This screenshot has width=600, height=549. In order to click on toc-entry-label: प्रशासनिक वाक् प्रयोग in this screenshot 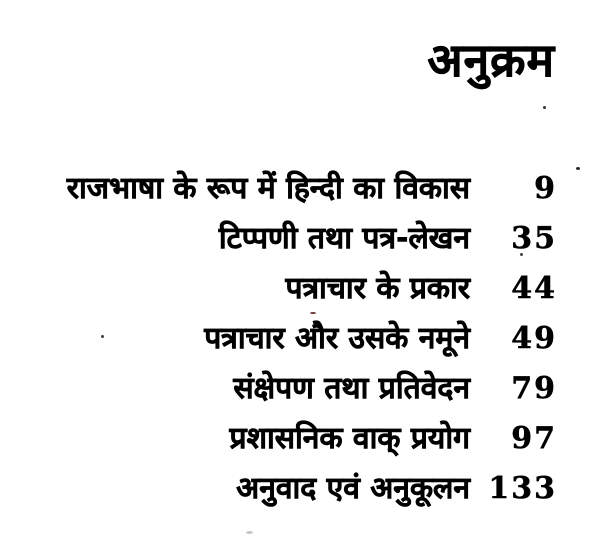, I will do `click(349, 439)`.